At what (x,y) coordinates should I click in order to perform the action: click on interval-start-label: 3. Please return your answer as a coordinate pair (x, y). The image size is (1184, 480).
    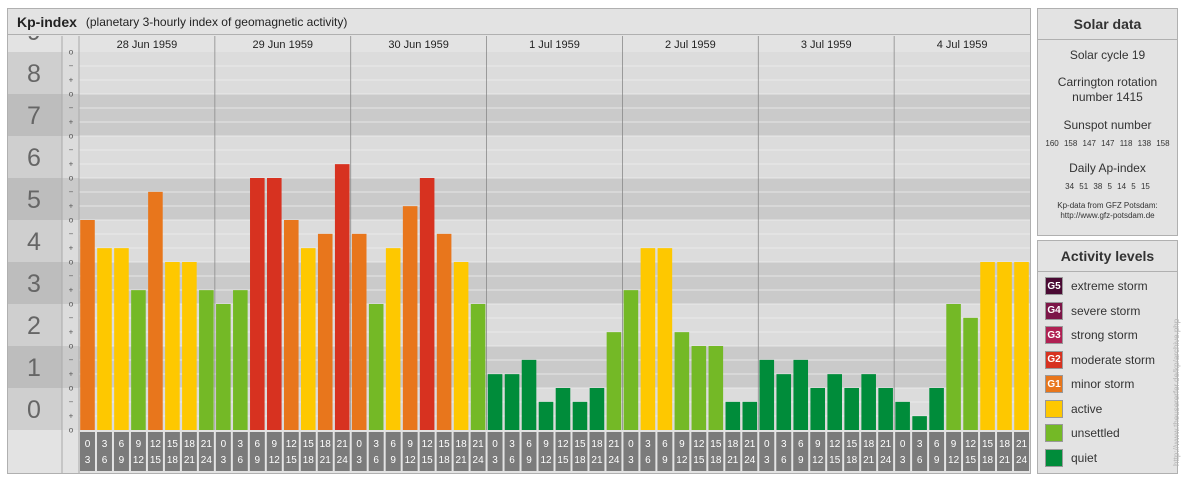
    Looking at the image, I should click on (512, 444).